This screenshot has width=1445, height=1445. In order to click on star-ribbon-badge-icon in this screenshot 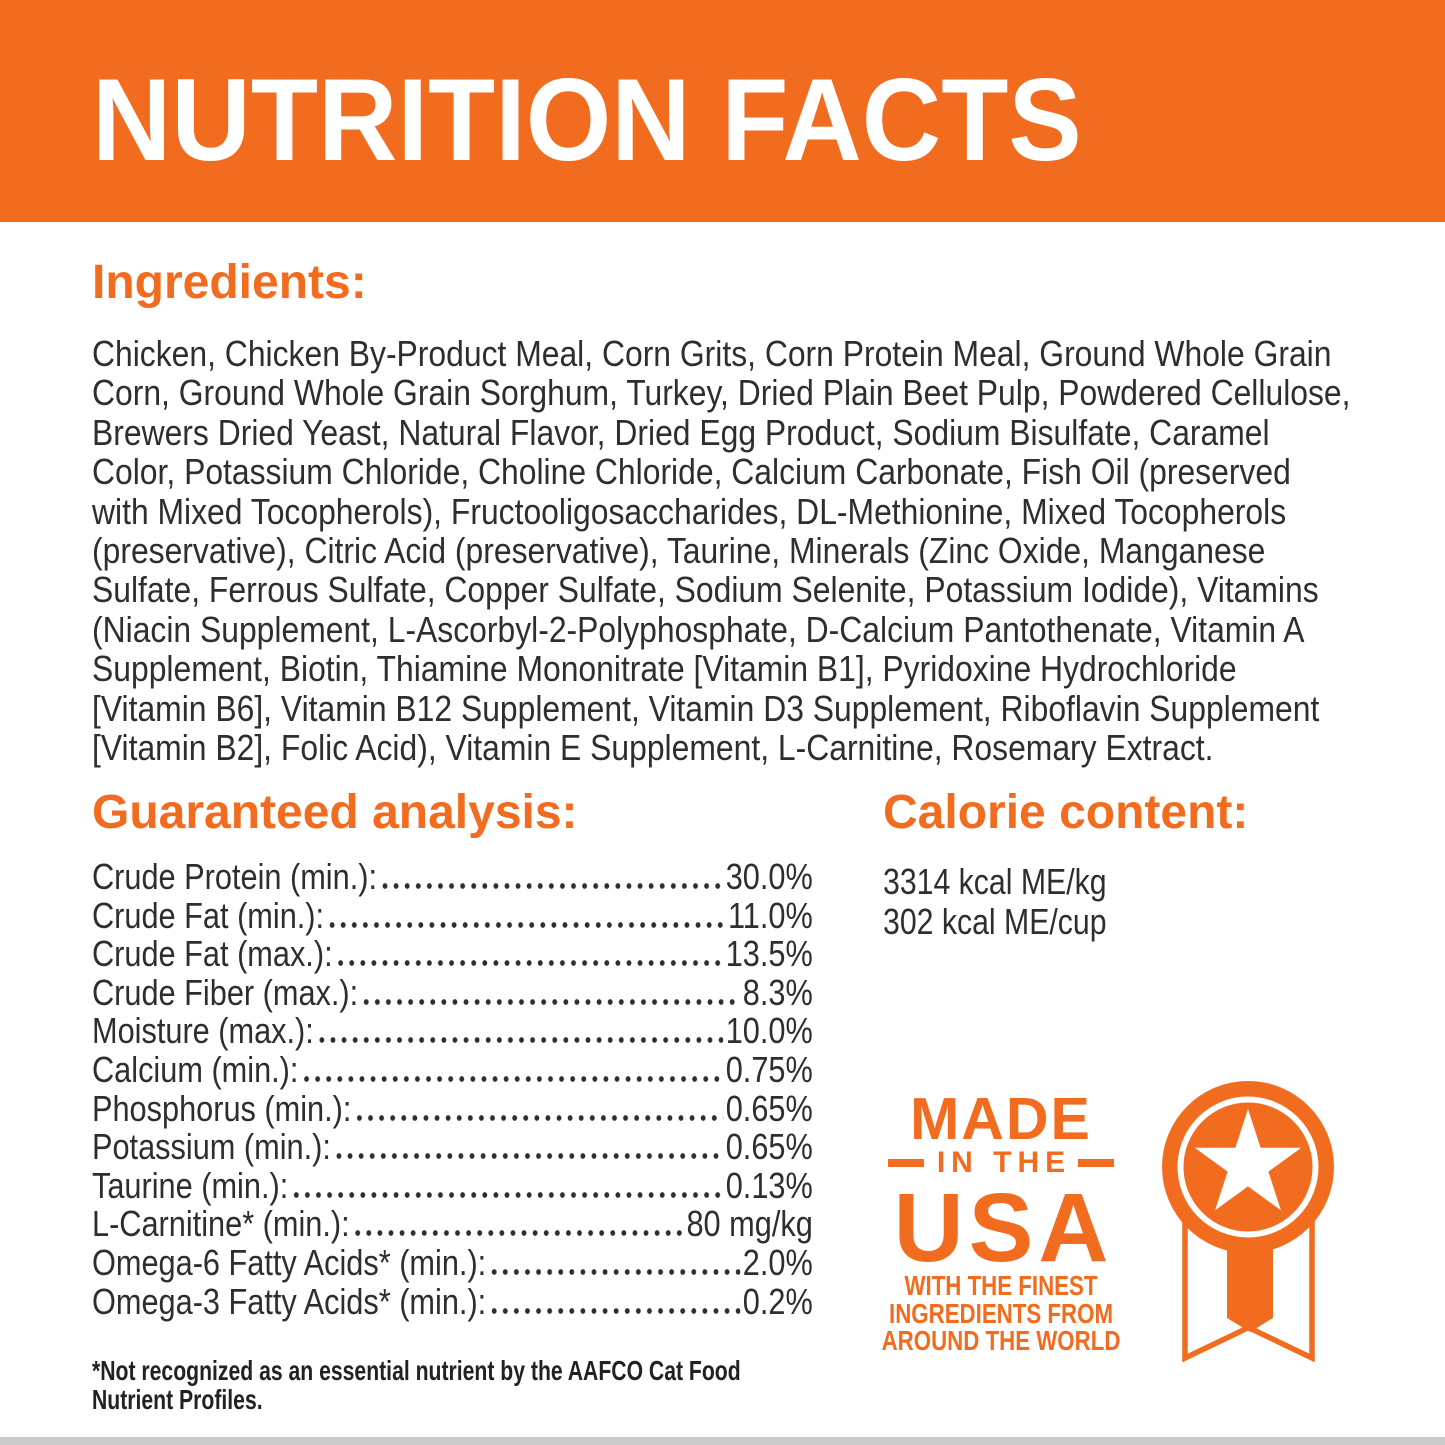, I will do `click(1248, 1222)`.